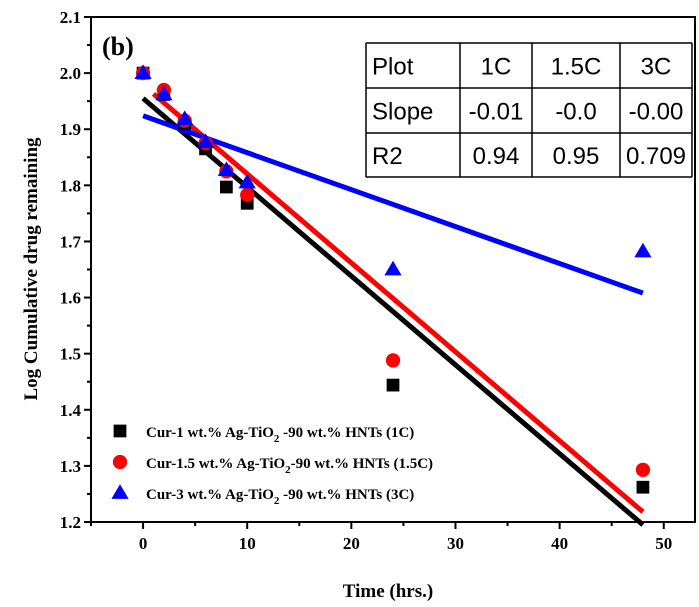 This screenshot has height=607, width=699. I want to click on y-tick-label: 1.4, so click(71, 410).